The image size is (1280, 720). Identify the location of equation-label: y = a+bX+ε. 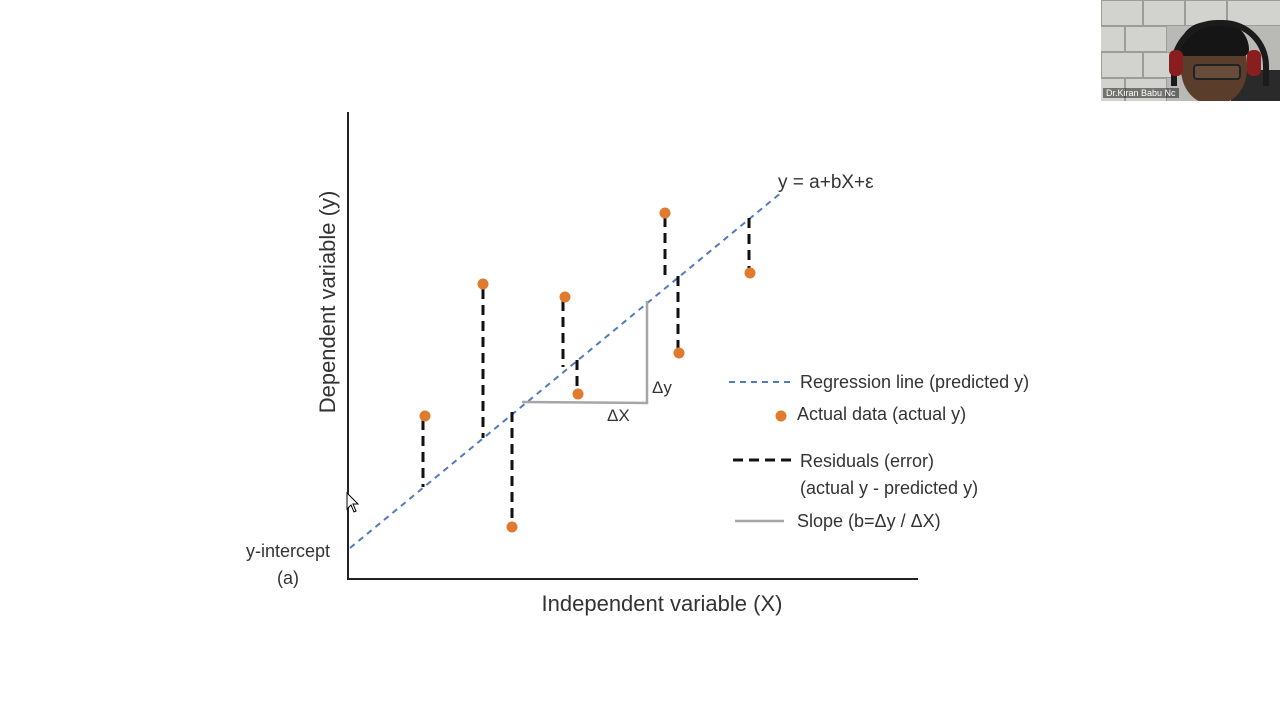
(826, 182).